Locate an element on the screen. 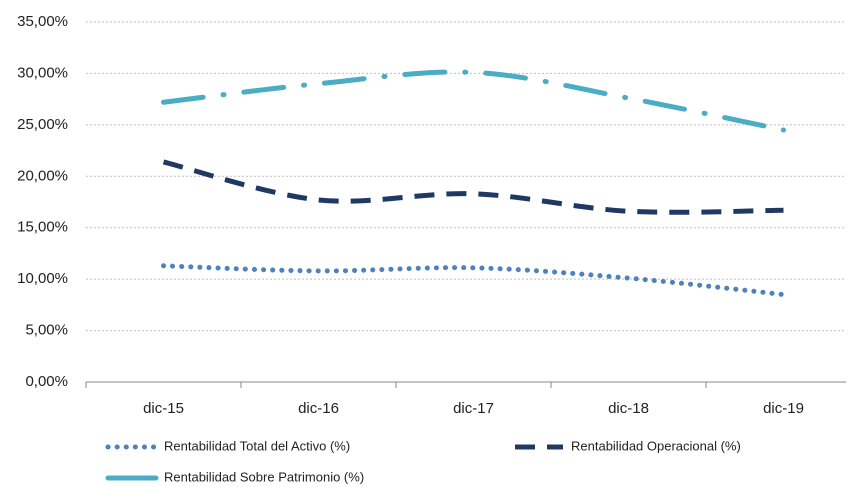 The height and width of the screenshot is (487, 848). y-tick-label: 25,00% is located at coordinates (42, 124).